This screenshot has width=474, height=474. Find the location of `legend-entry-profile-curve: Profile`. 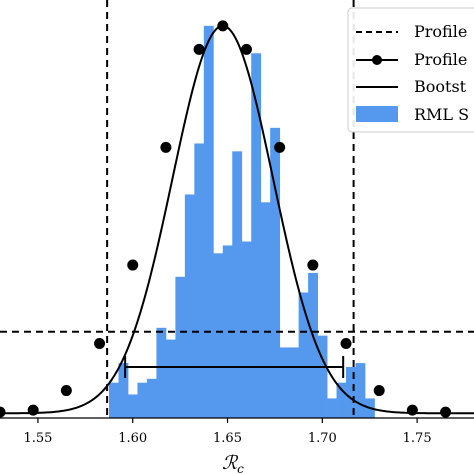

legend-entry-profile-curve: Profile is located at coordinates (411, 59).